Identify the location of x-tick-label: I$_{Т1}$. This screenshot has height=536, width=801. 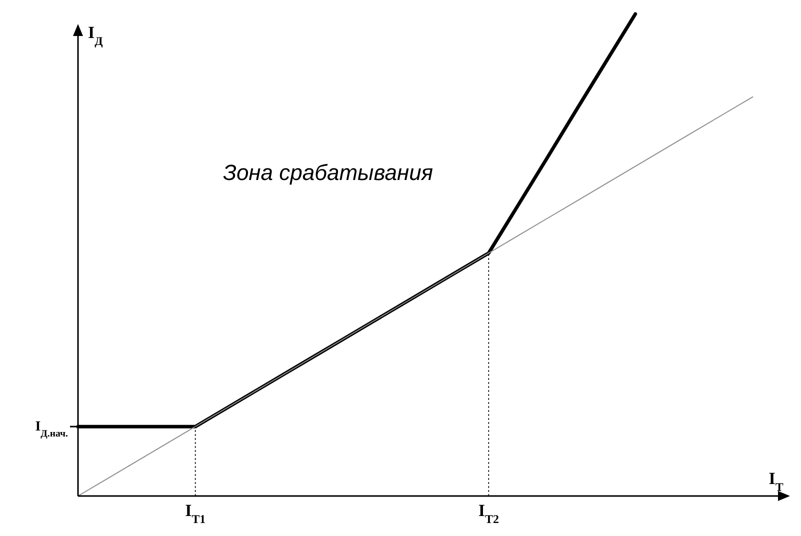
(195, 513).